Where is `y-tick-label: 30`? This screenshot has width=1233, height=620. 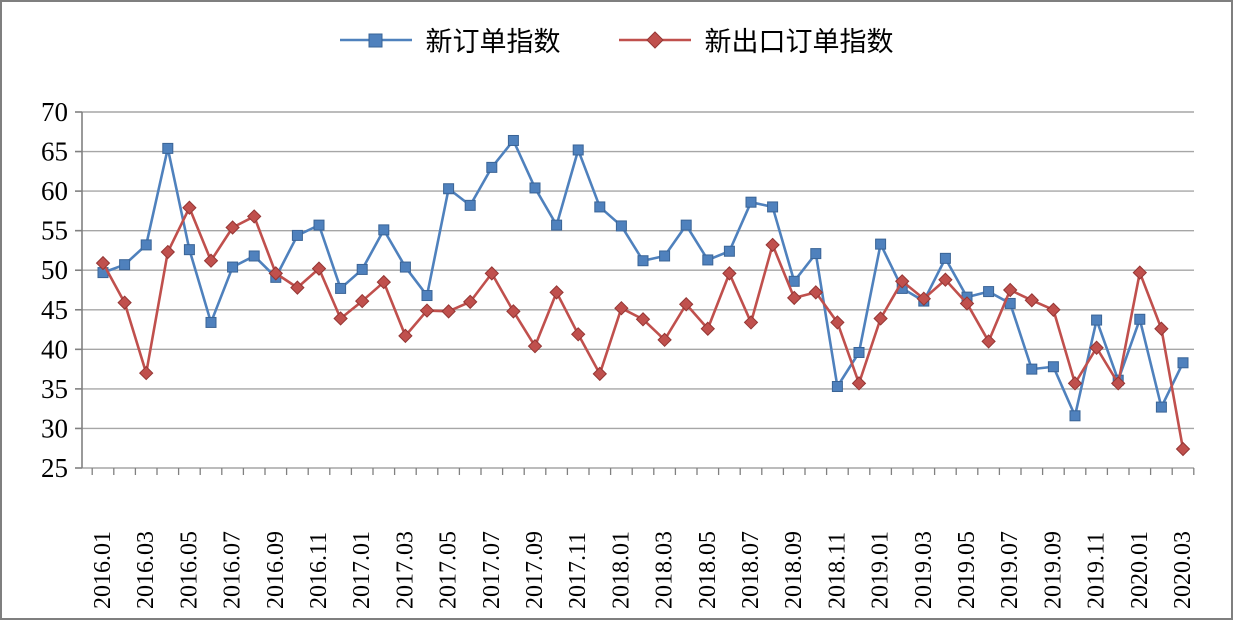 y-tick-label: 30 is located at coordinates (54, 428).